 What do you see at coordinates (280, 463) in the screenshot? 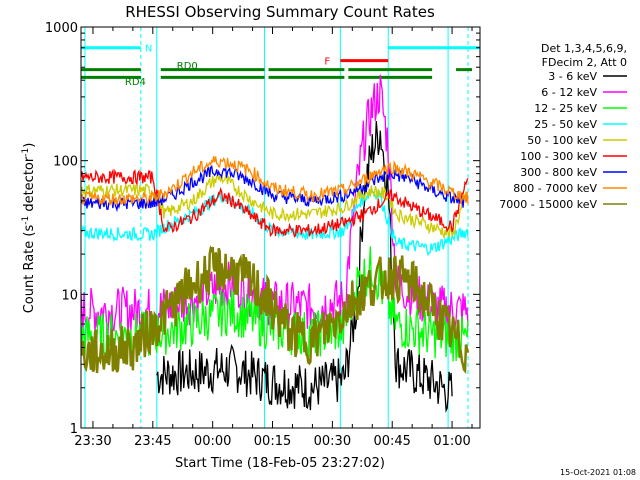
I see `x-axis-label: Start Time (18-Feb-05 23:27:02)` at bounding box center [280, 463].